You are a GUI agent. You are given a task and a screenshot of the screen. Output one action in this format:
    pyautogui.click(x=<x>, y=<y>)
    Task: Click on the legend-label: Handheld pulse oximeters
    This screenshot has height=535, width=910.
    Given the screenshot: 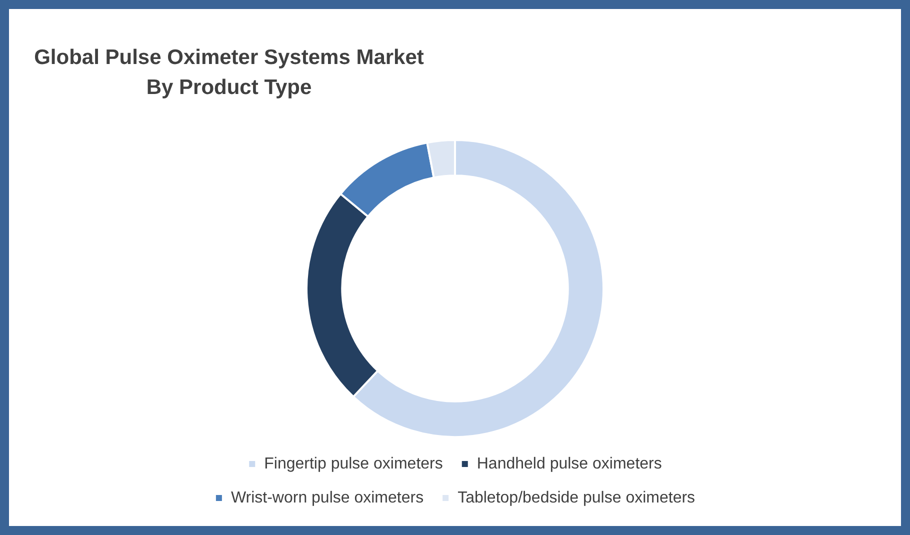 What is the action you would take?
    pyautogui.click(x=569, y=463)
    